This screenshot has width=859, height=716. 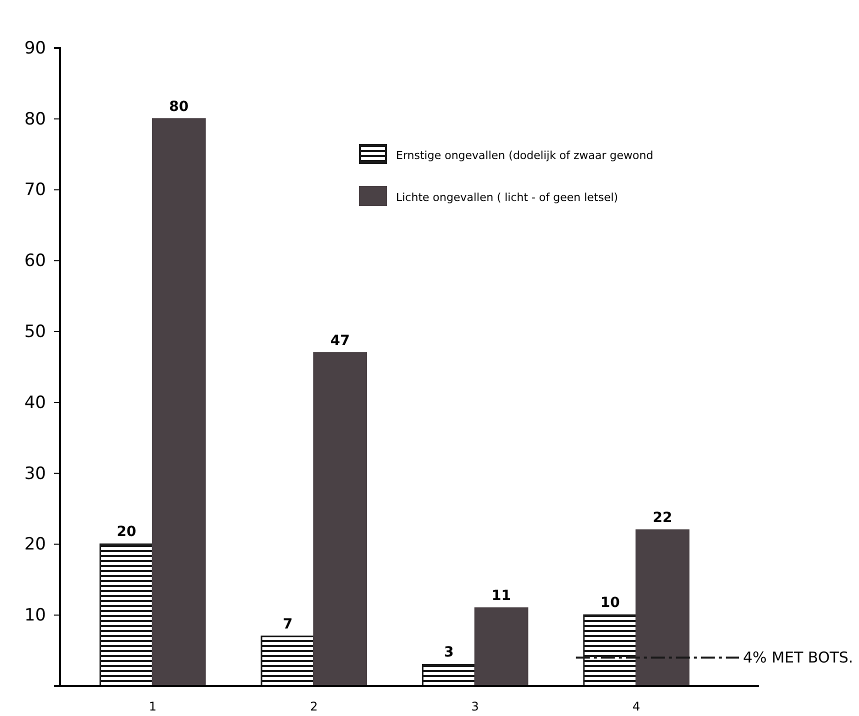 What do you see at coordinates (152, 707) in the screenshot?
I see `x-tick-label: 1` at bounding box center [152, 707].